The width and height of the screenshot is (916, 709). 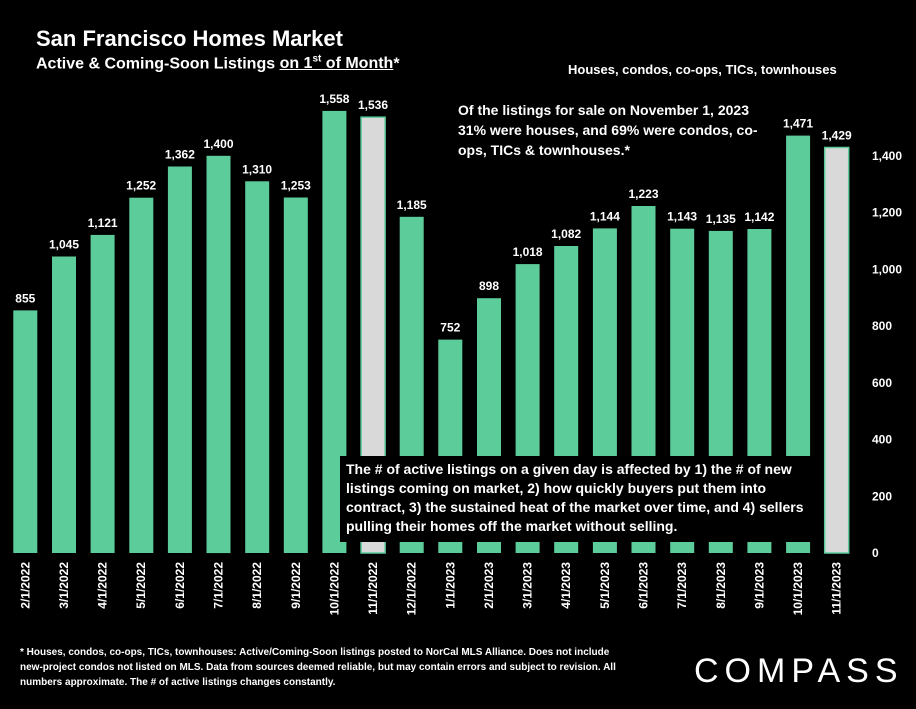 I want to click on chart-title: San Francisco Homes Market, so click(x=189, y=38).